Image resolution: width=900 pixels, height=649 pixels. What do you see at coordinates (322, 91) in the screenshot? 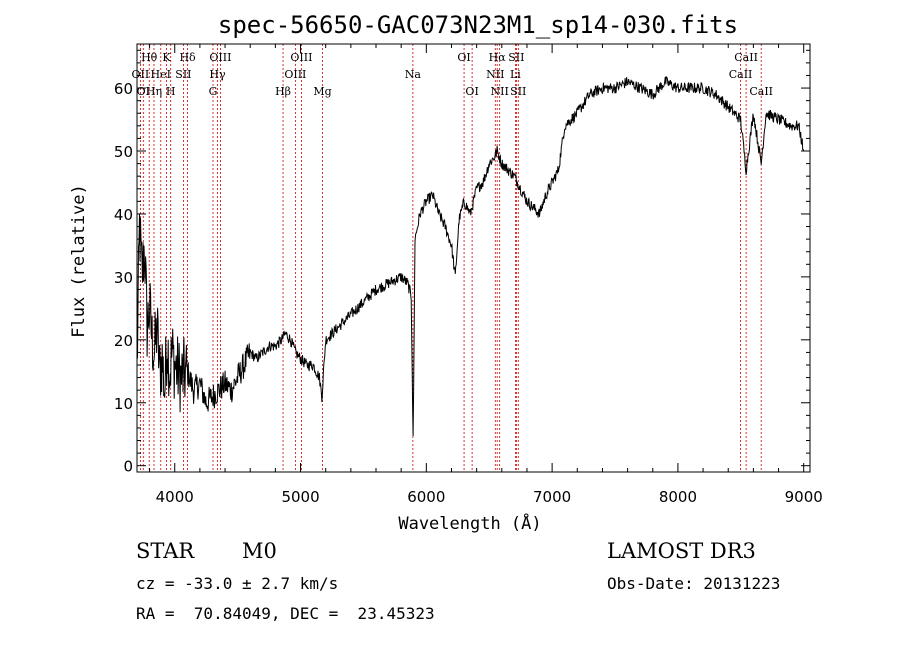
I see `line-marker-label: Mg` at bounding box center [322, 91].